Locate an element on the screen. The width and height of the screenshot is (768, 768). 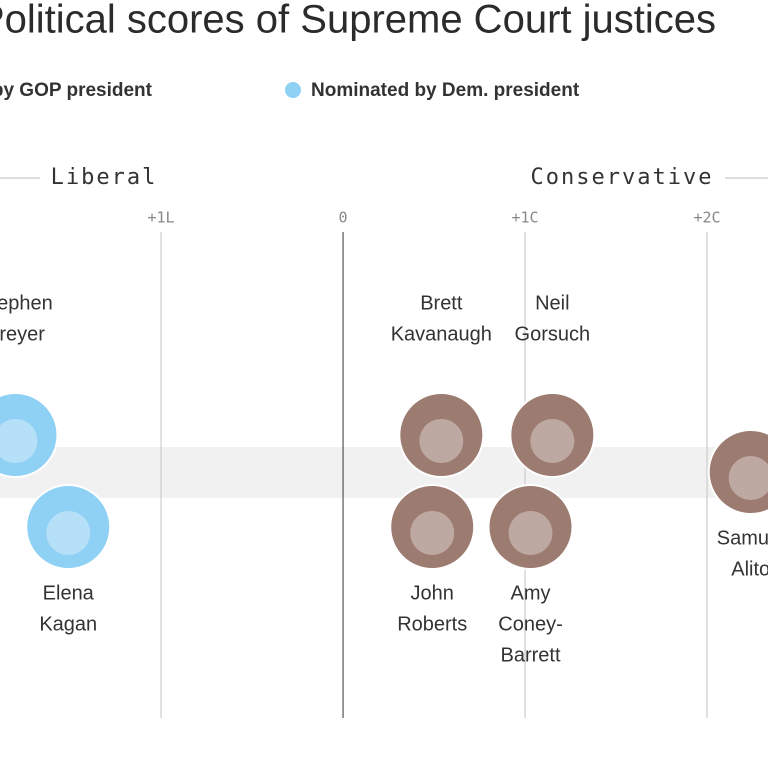
legend-label: Nominated by Dem. president is located at coordinates (445, 90).